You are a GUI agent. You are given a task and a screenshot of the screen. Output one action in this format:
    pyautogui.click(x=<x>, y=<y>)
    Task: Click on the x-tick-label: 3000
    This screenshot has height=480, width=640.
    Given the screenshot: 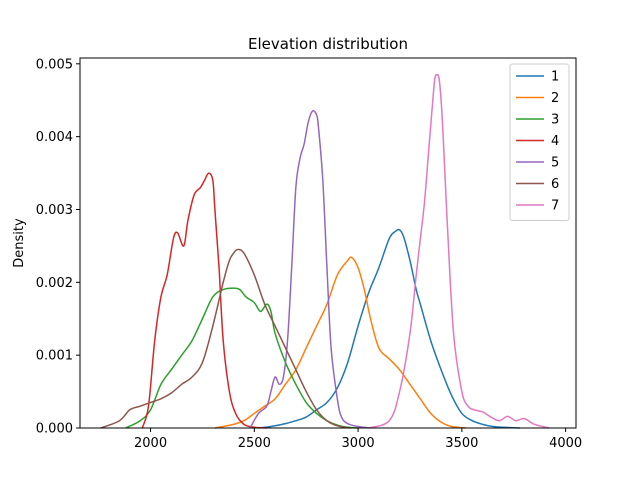 What is the action you would take?
    pyautogui.click(x=358, y=443)
    